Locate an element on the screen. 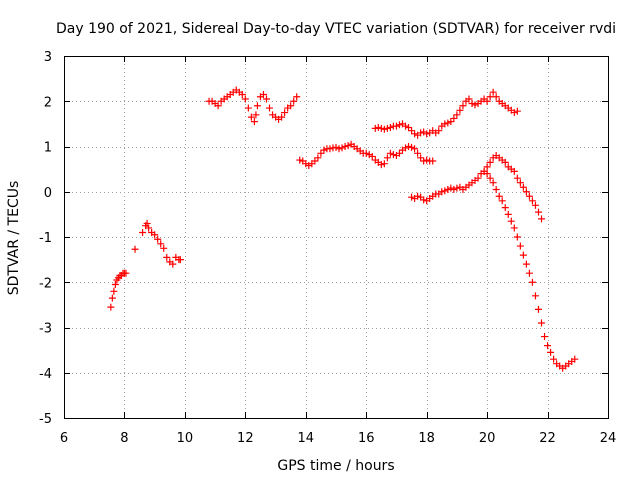 This screenshot has height=480, width=640. x-tick-label: 14 is located at coordinates (306, 438).